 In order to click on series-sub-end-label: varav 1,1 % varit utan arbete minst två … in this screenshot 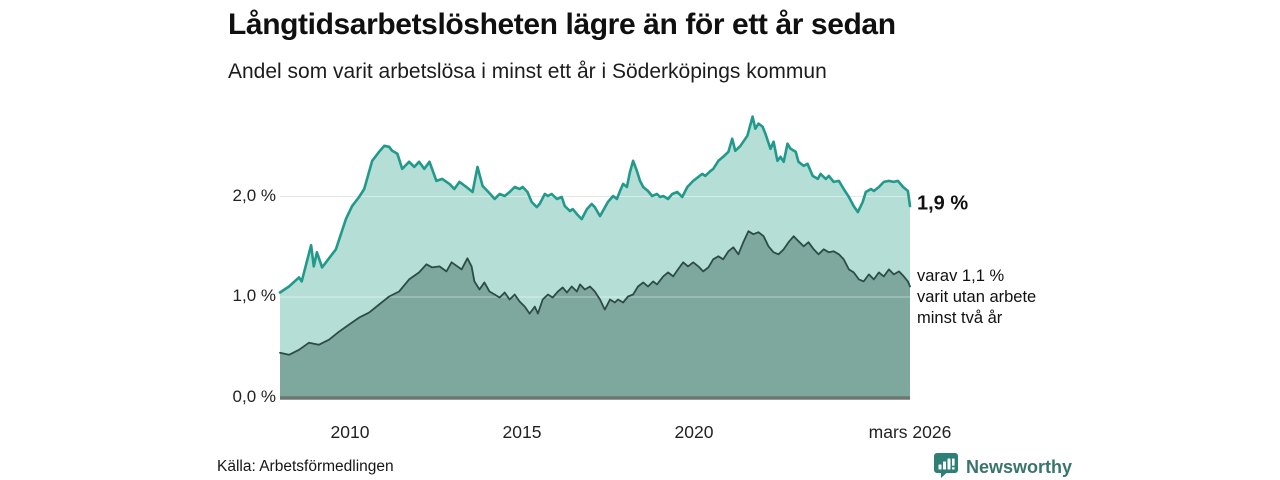, I will do `click(976, 297)`.